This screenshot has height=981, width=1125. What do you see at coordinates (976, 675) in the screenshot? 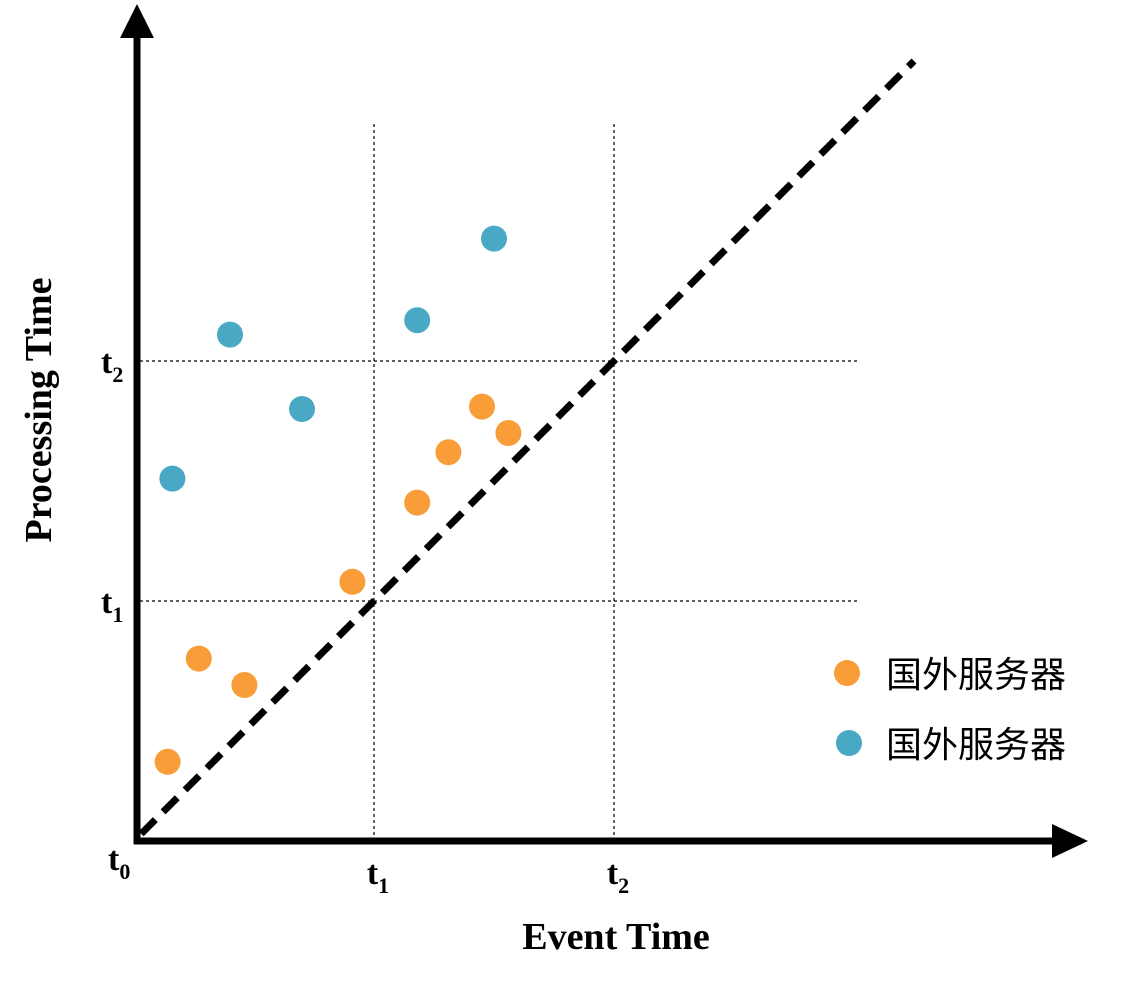
I see `legend-label-orange: 国外服务器` at bounding box center [976, 675].